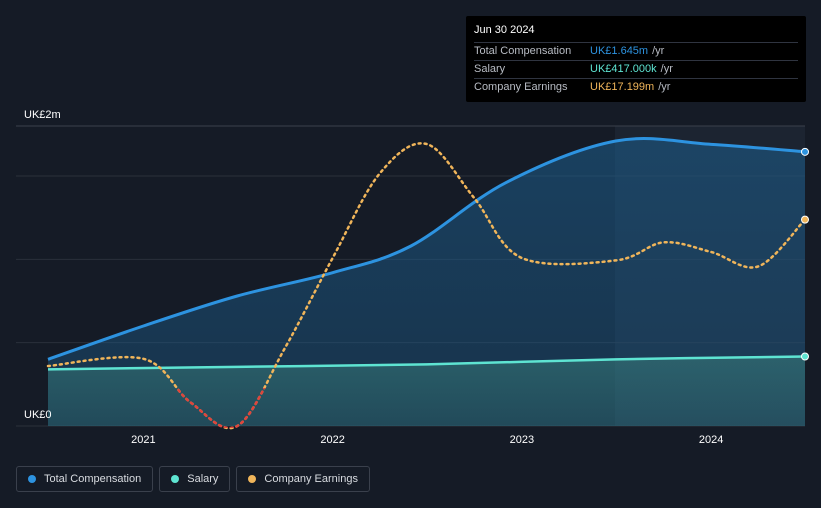 This screenshot has height=508, width=821. What do you see at coordinates (523, 51) in the screenshot?
I see `tooltip-label: Total Compensation` at bounding box center [523, 51].